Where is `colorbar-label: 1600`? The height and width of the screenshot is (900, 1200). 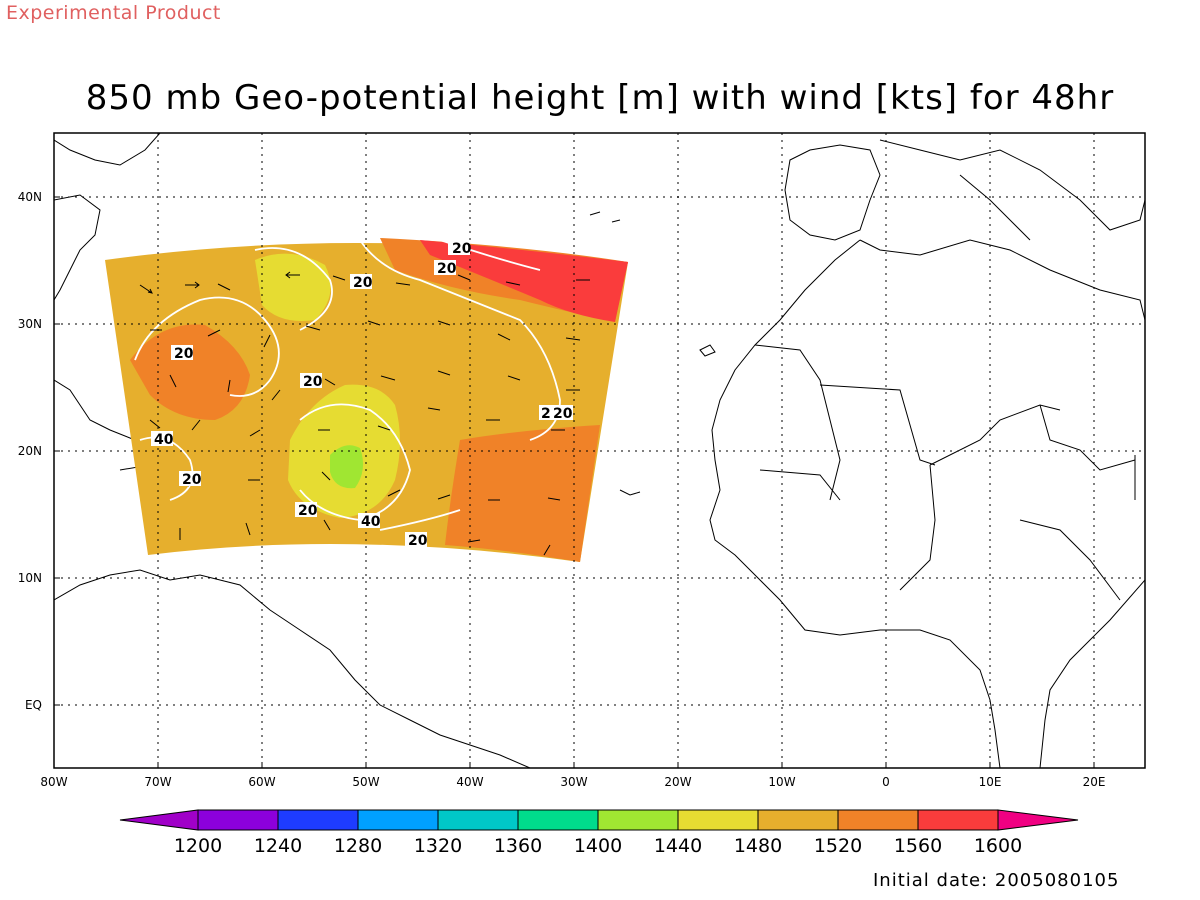 colorbar-label: 1600 is located at coordinates (998, 846).